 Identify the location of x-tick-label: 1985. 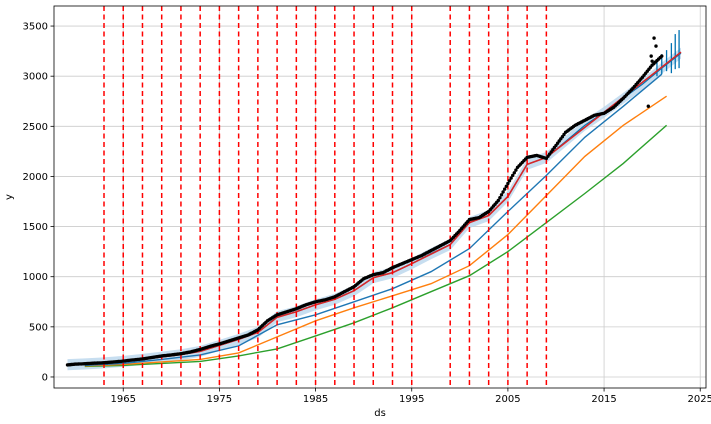
(315, 399).